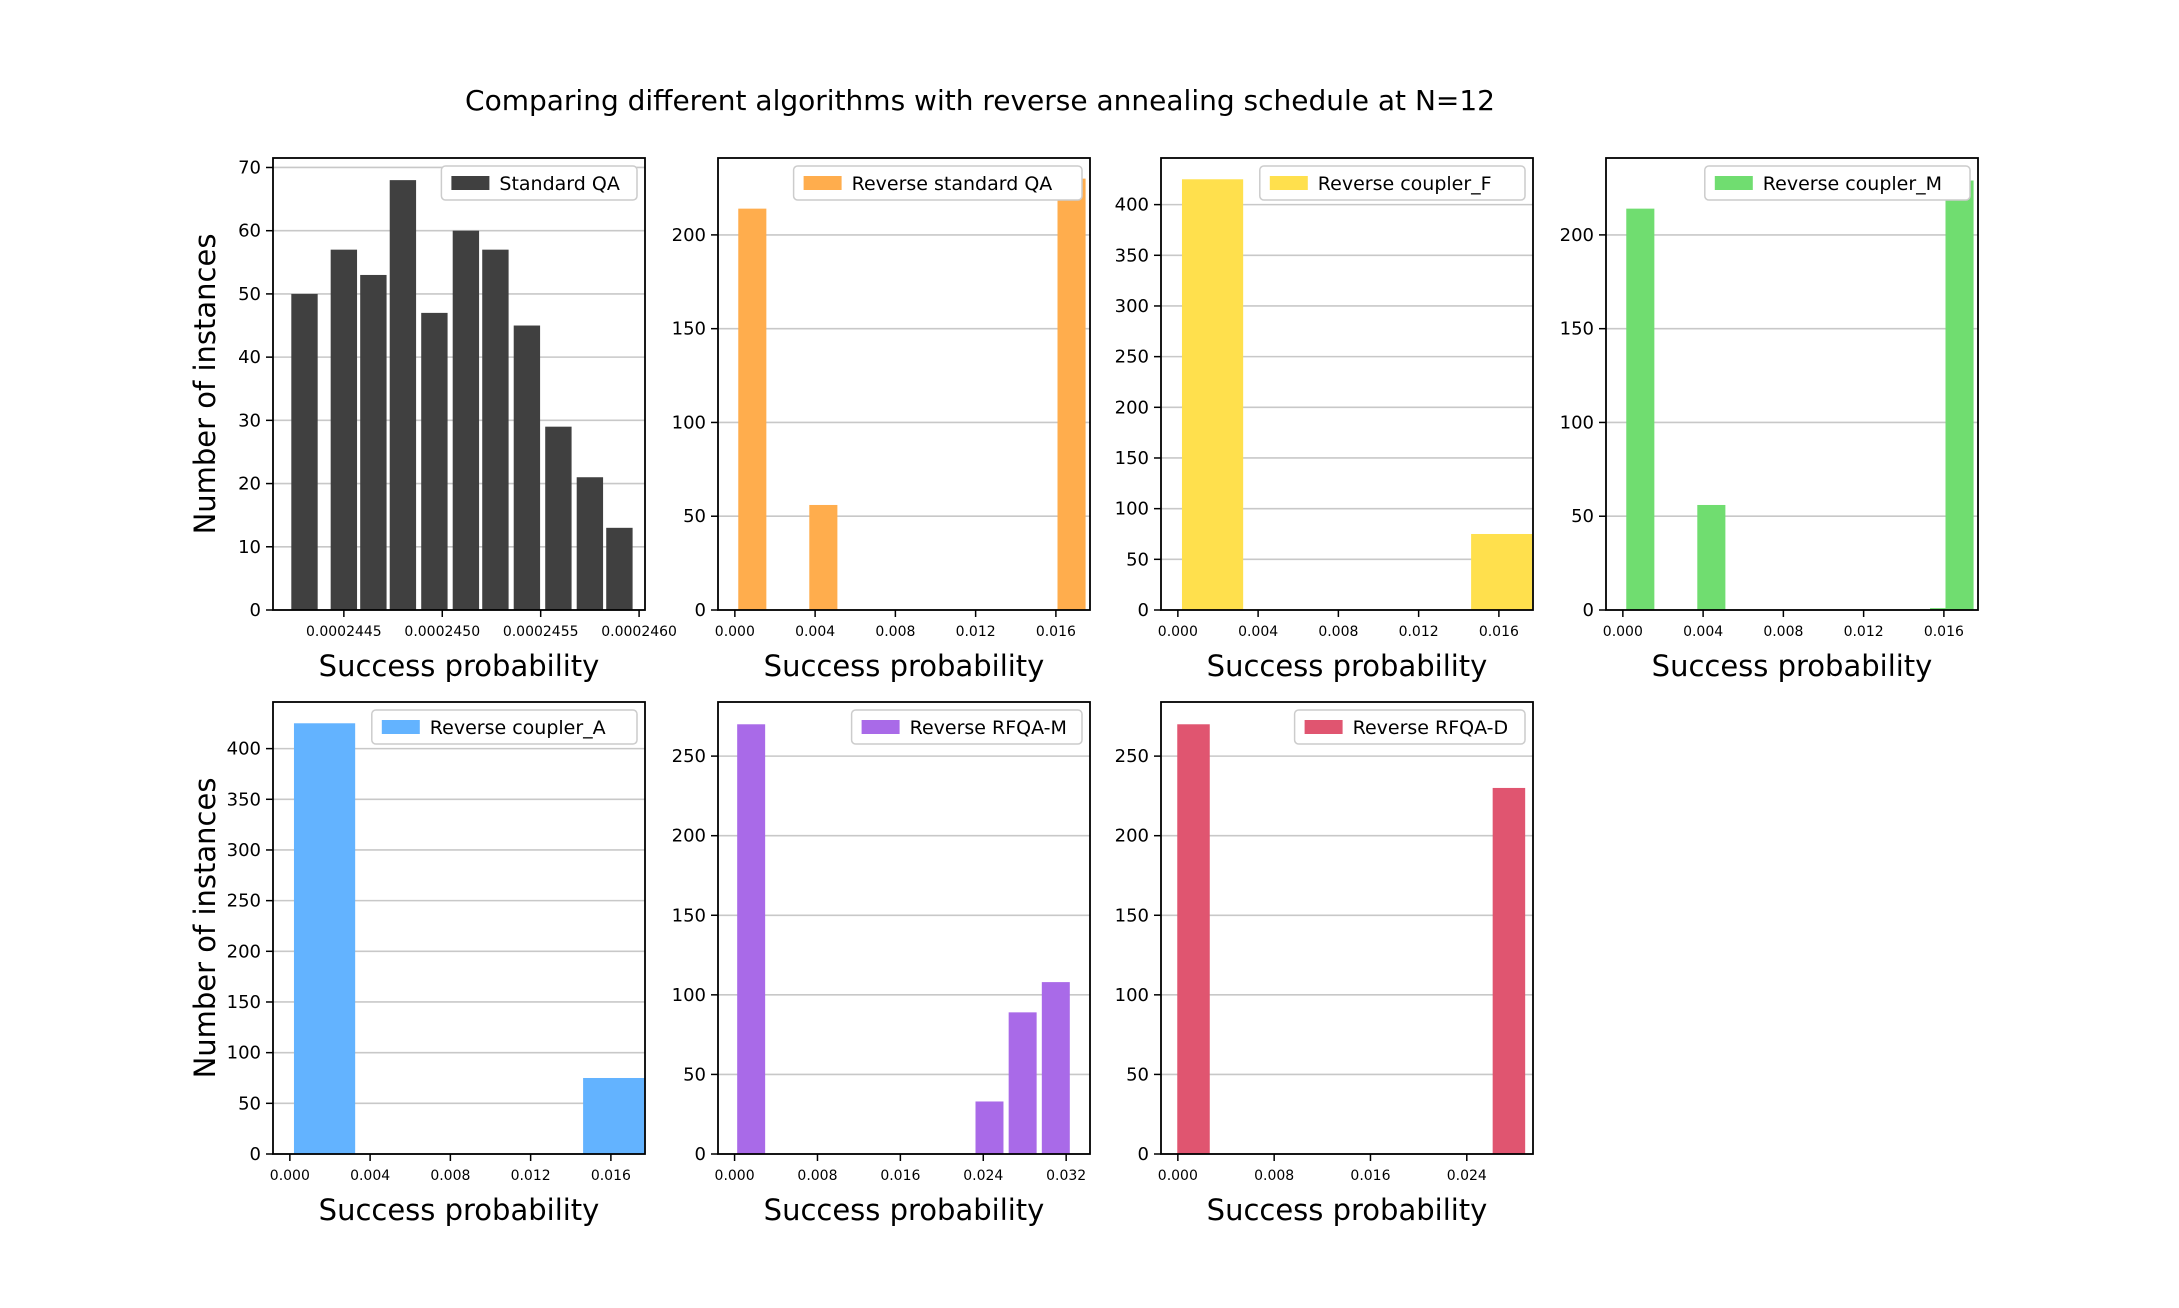  What do you see at coordinates (244, 749) in the screenshot?
I see `y-tick-label: 400` at bounding box center [244, 749].